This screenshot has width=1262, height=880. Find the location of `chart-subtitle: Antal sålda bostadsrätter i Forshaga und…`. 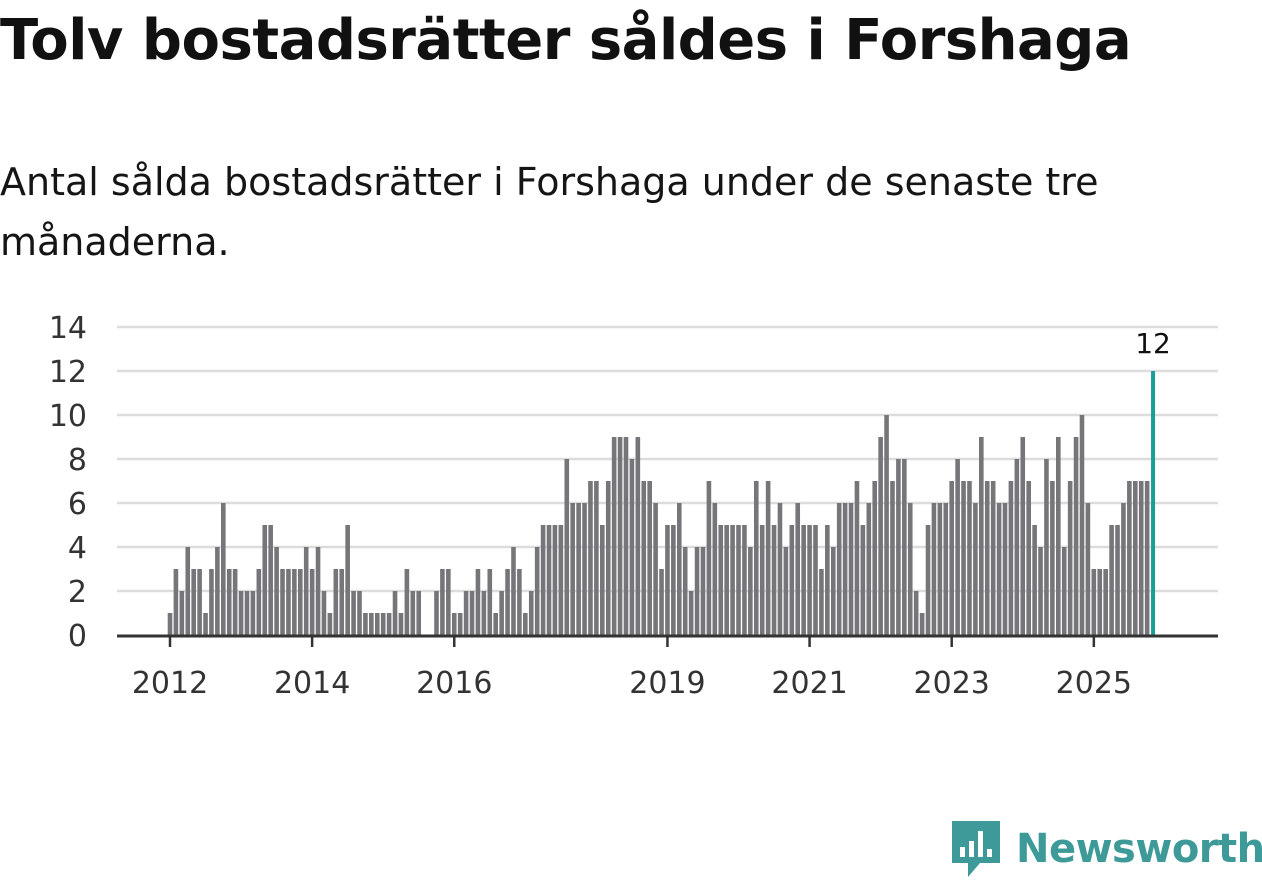

chart-subtitle: Antal sålda bostadsrätter i Forshaga und… is located at coordinates (549, 212).